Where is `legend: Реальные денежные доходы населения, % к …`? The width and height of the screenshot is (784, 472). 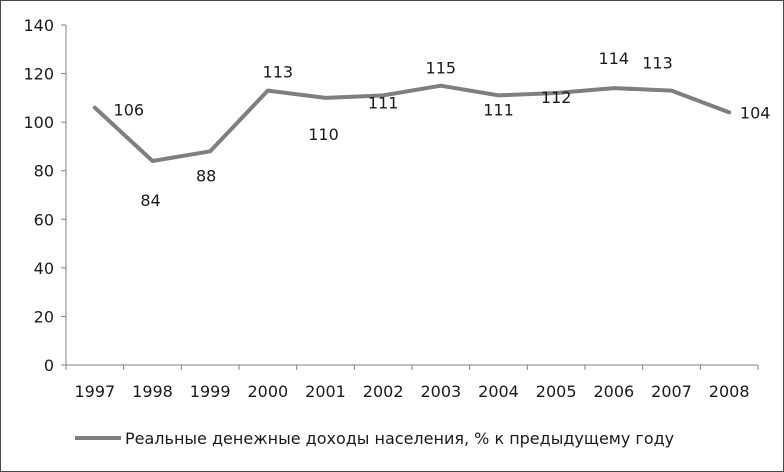 legend: Реальные денежные доходы населения, % к … is located at coordinates (374, 438).